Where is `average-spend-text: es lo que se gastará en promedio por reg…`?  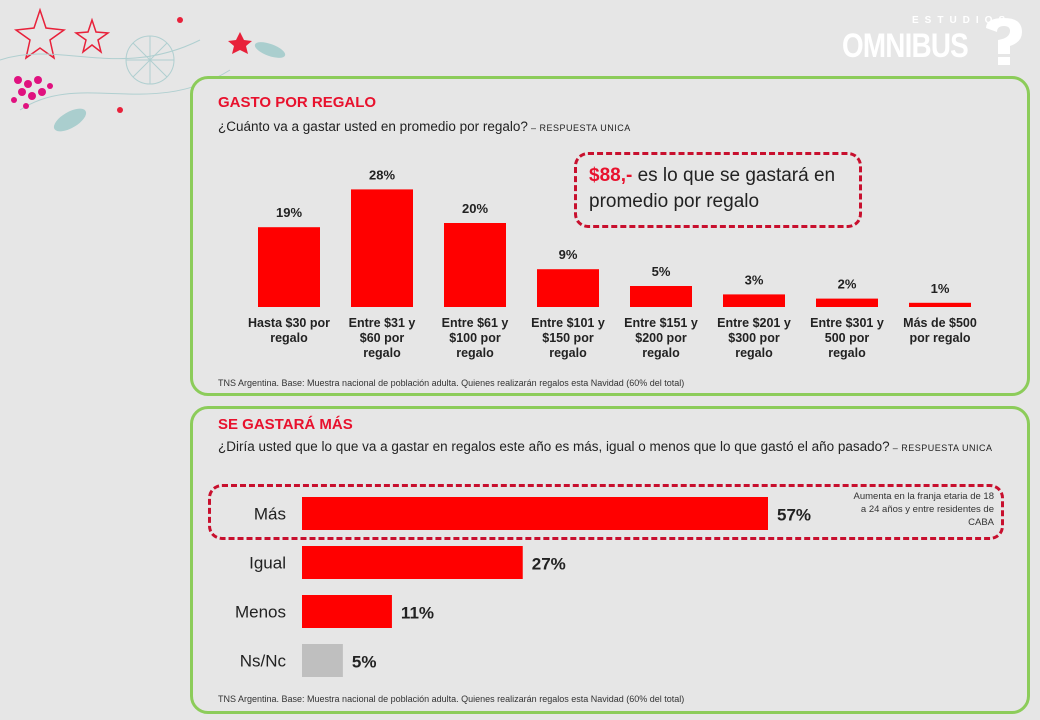 average-spend-text: es lo que se gastará en promedio por reg… is located at coordinates (712, 188).